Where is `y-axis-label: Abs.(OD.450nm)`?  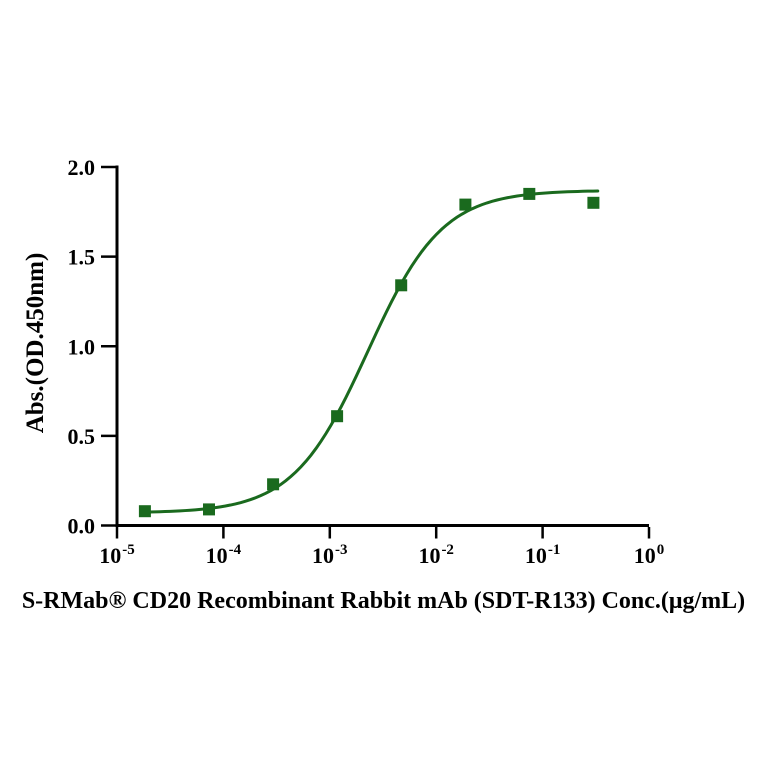 y-axis-label: Abs.(OD.450nm) is located at coordinates (35, 343).